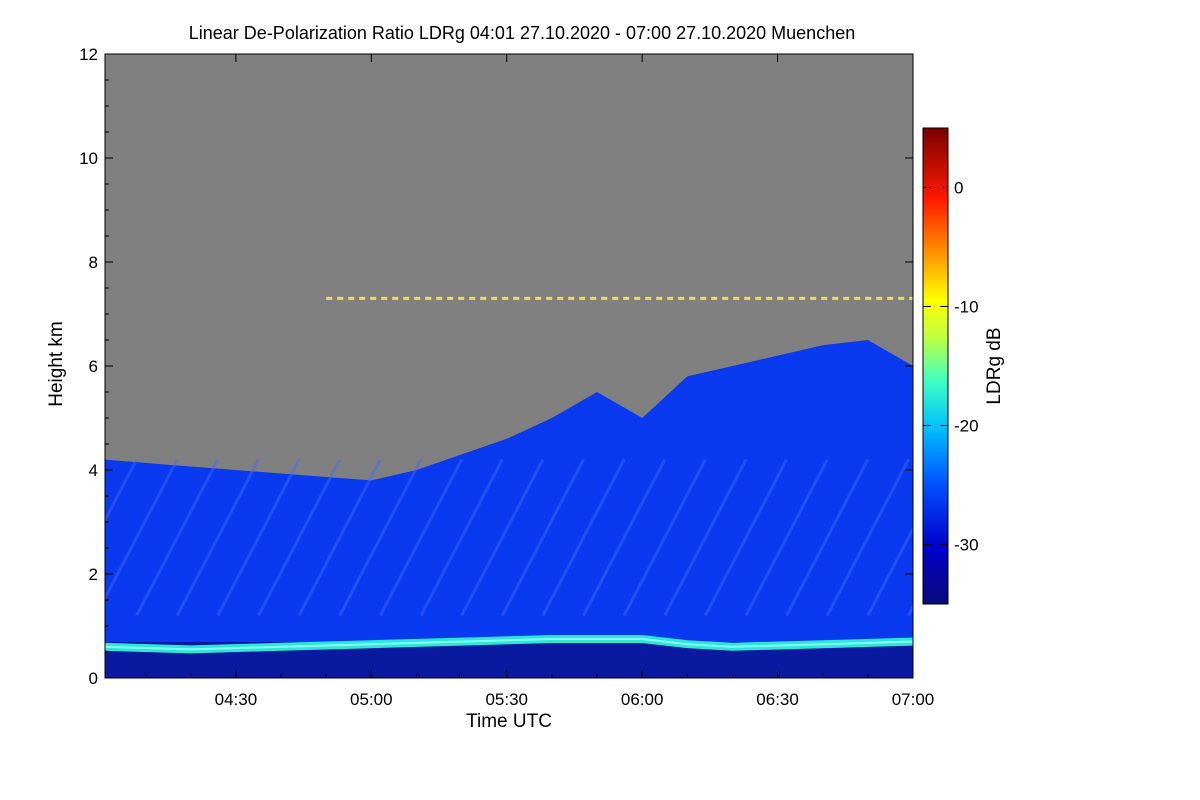 This screenshot has height=800, width=1200. Describe the element at coordinates (642, 699) in the screenshot. I see `x-tick-label: 06:00` at that location.